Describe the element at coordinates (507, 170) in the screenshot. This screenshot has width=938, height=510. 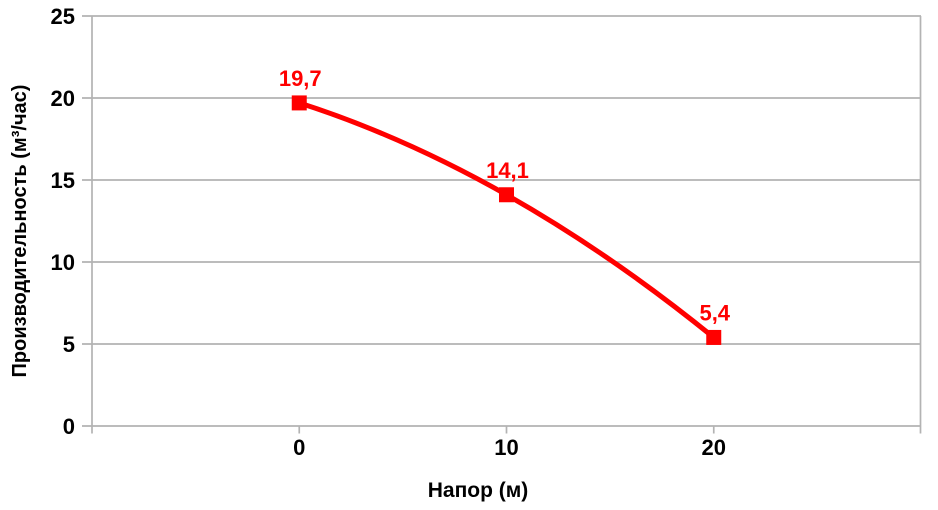
I see `data-point-label: 14,1` at that location.